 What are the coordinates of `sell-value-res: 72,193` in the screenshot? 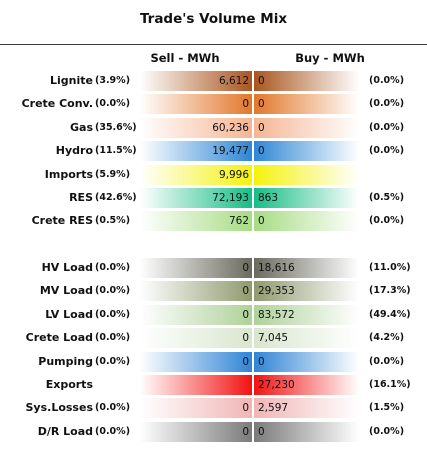 It's located at (196, 198).